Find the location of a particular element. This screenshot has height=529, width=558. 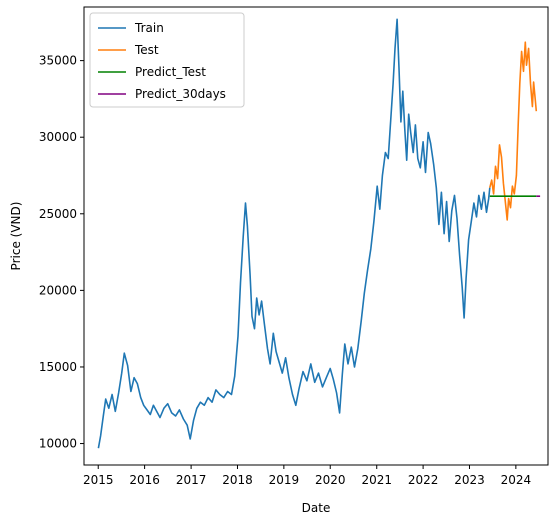

y-axis-ticks: 10000 15000 20000 25000 30000 35000 is located at coordinates (61, 252).